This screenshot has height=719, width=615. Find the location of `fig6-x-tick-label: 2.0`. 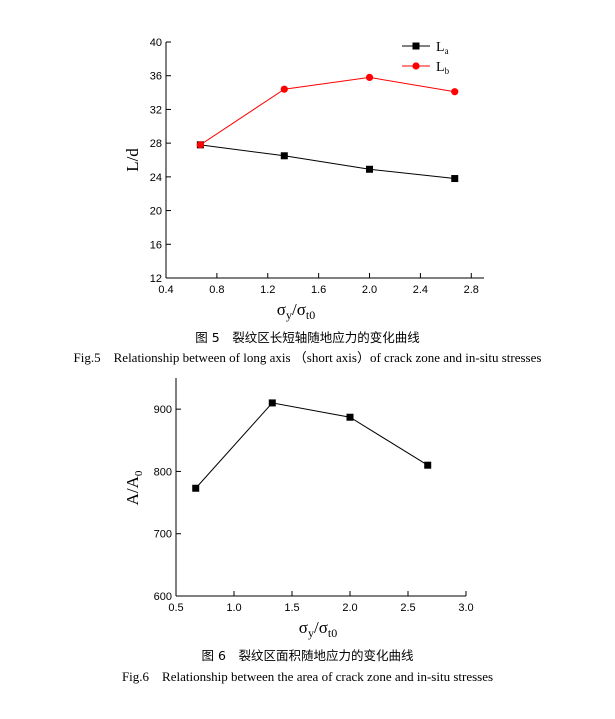

fig6-x-tick-label: 2.0 is located at coordinates (349, 608).